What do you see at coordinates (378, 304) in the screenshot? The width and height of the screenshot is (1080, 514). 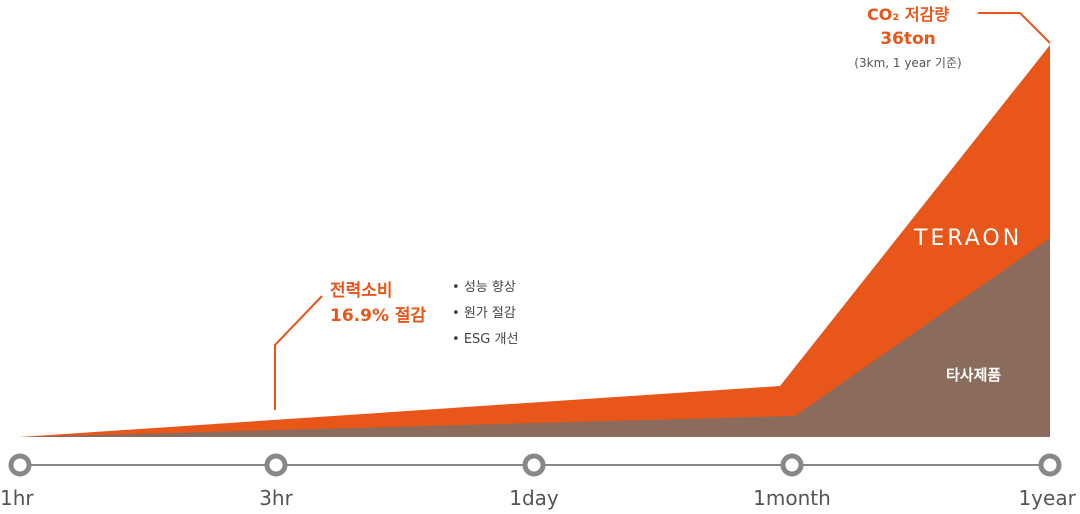 I see `power-saving-callout: 전력소비 16.9% 절감` at bounding box center [378, 304].